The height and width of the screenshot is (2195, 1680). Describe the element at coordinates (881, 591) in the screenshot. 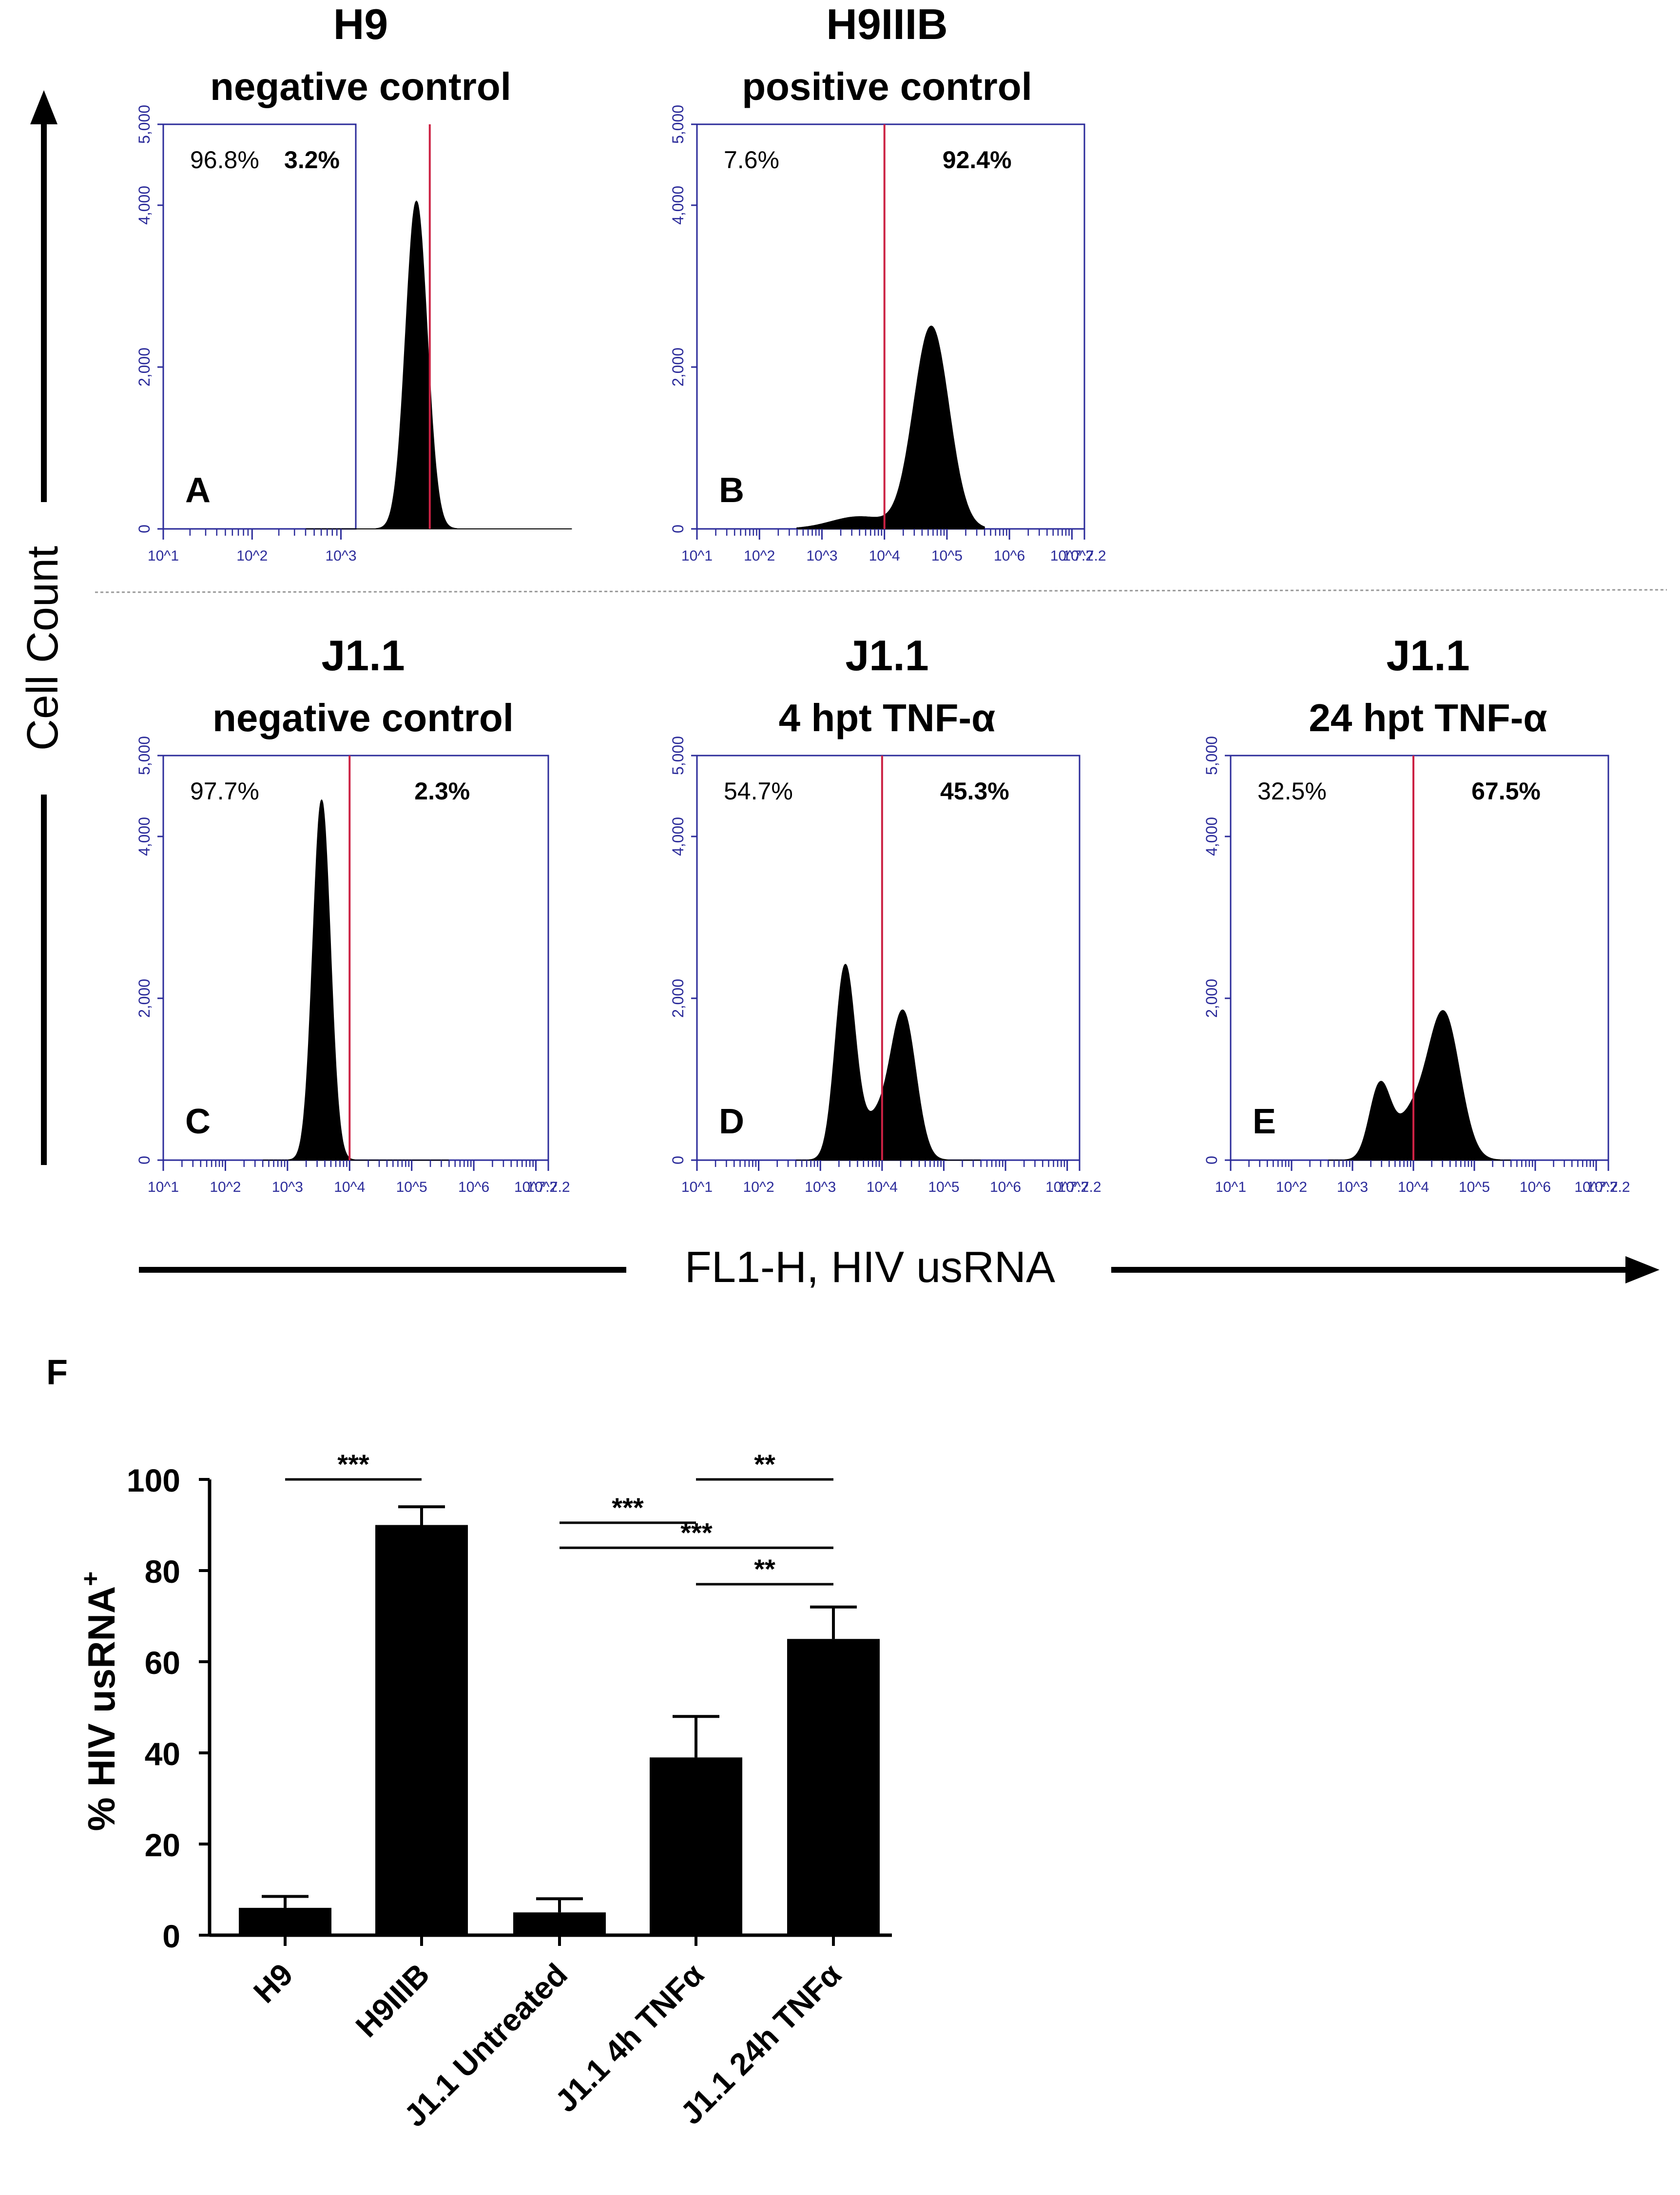

I see `panel-divider` at that location.